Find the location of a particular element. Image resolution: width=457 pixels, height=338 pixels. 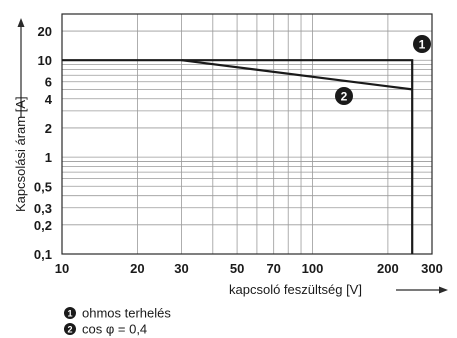

legend-item-1: 1 ohmos terhelés is located at coordinates (117, 313).